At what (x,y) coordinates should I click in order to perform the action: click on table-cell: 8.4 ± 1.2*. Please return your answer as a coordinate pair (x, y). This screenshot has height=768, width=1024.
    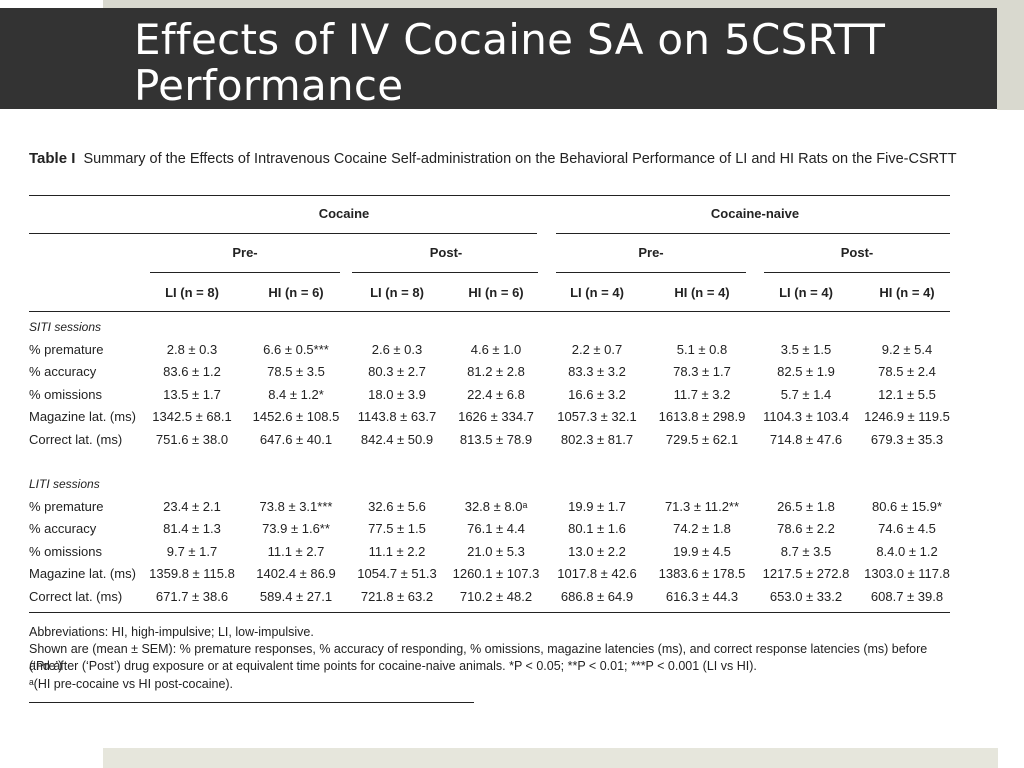
    Looking at the image, I should click on (296, 394).